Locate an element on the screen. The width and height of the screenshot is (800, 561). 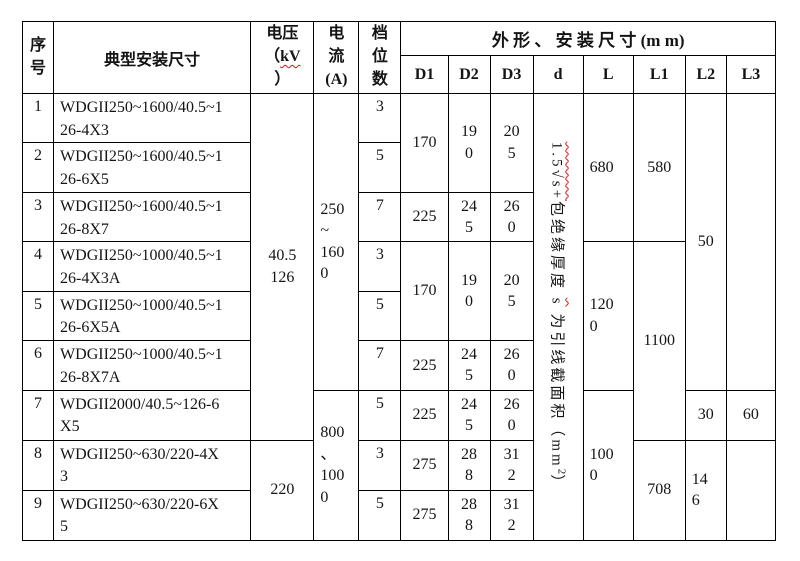
cell-l1-r1-3: 580 is located at coordinates (659, 167).